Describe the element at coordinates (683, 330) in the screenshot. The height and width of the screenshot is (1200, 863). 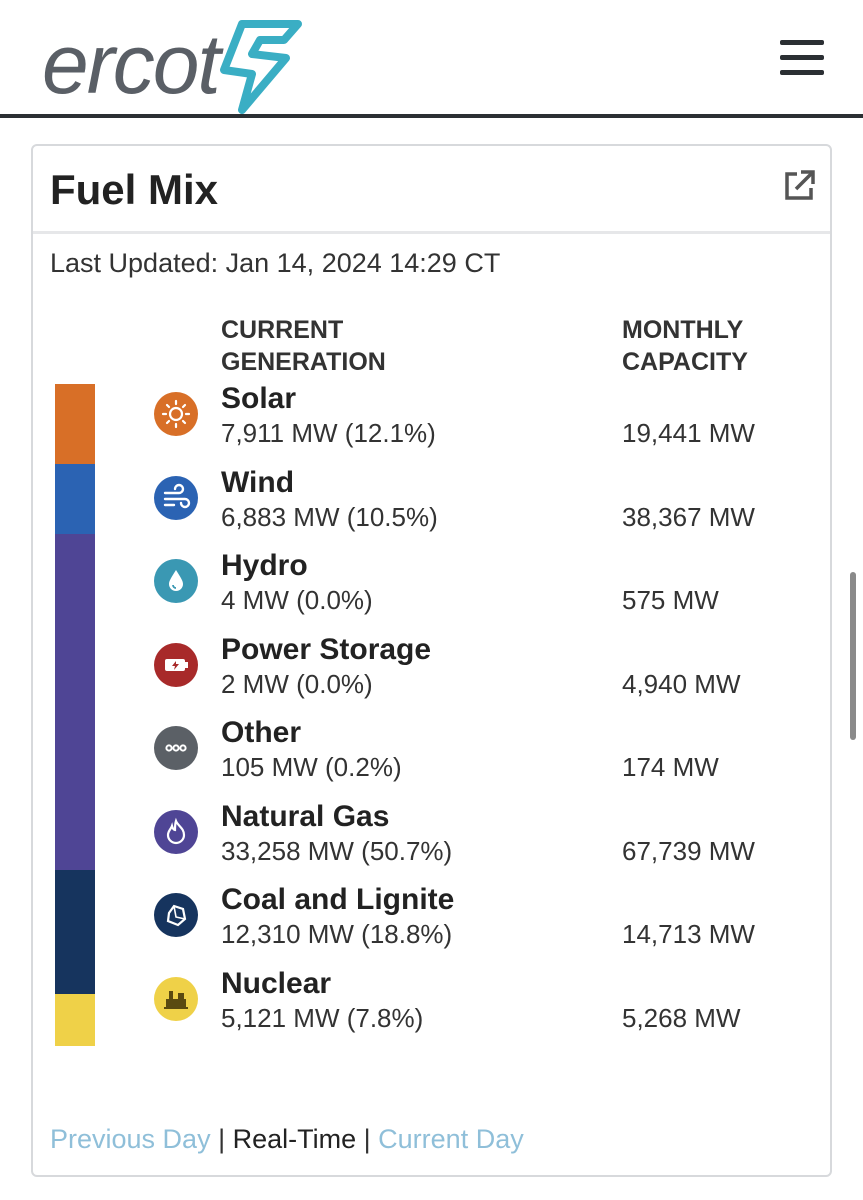
I see `monthly-header-line1: MONTHLY` at that location.